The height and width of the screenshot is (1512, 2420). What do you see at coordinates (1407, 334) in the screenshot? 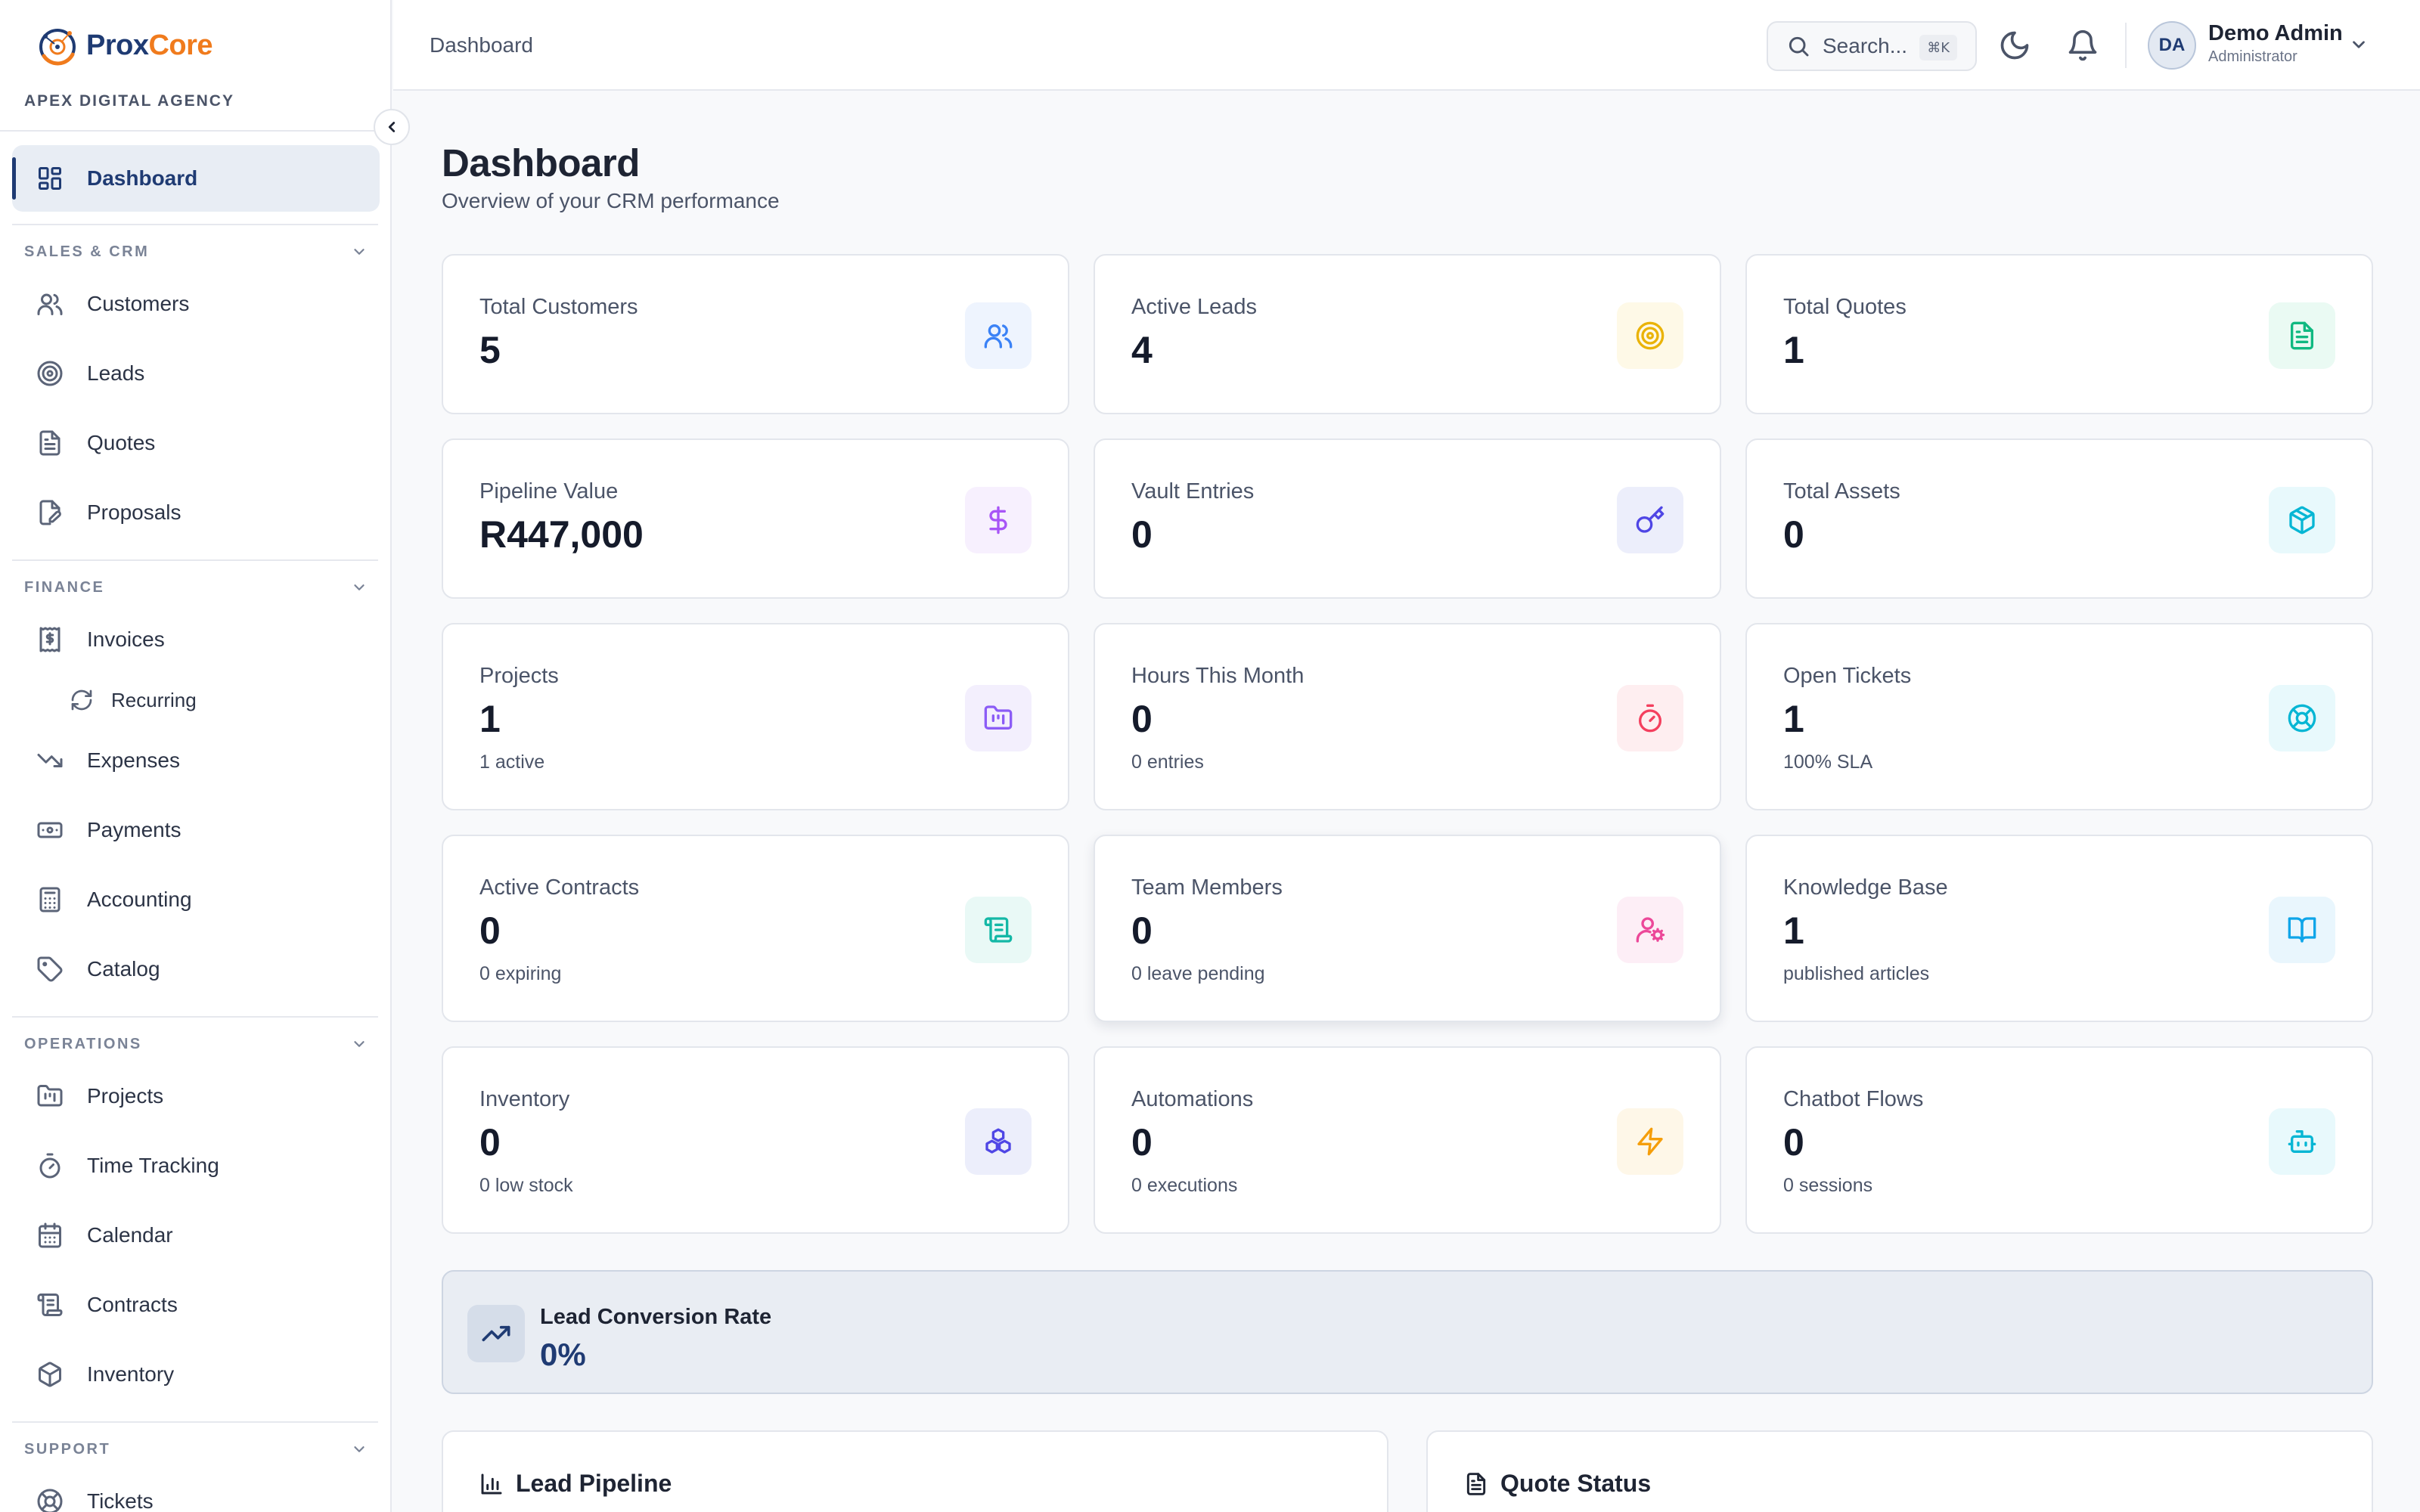
I see `stat-card-active-leads: Active Leads 4` at bounding box center [1407, 334].